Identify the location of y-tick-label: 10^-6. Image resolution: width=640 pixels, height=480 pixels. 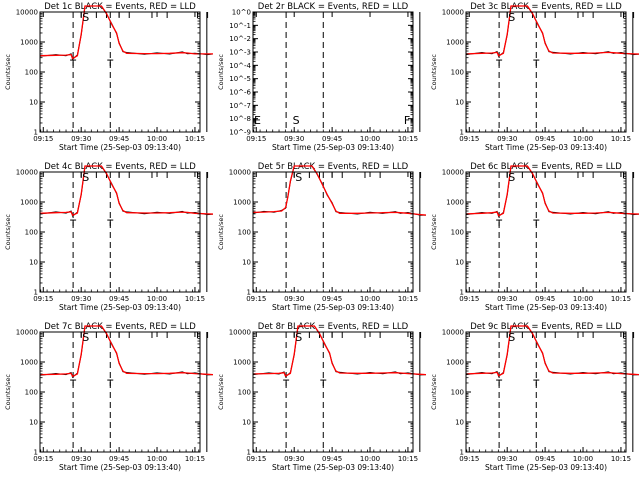
(240, 93).